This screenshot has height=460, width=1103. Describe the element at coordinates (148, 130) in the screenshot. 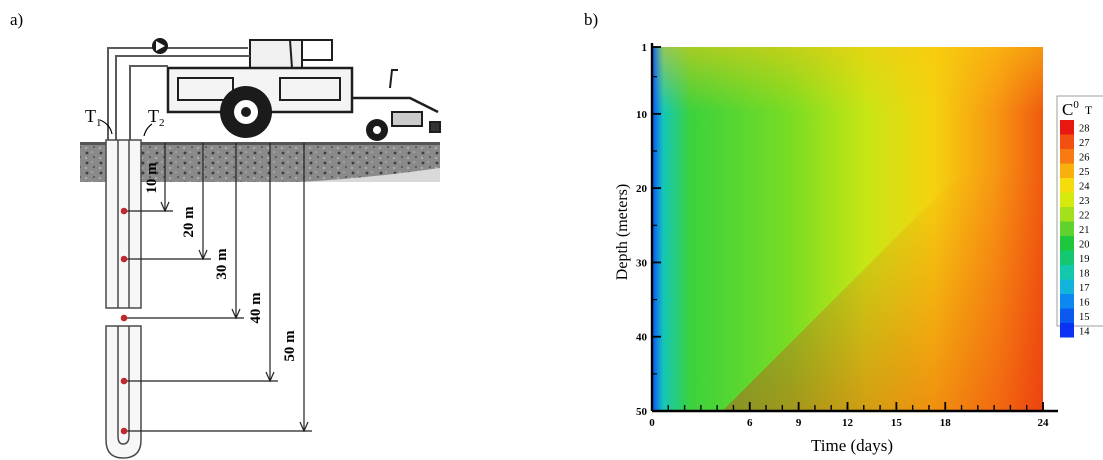

I see `t2-pointer` at that location.